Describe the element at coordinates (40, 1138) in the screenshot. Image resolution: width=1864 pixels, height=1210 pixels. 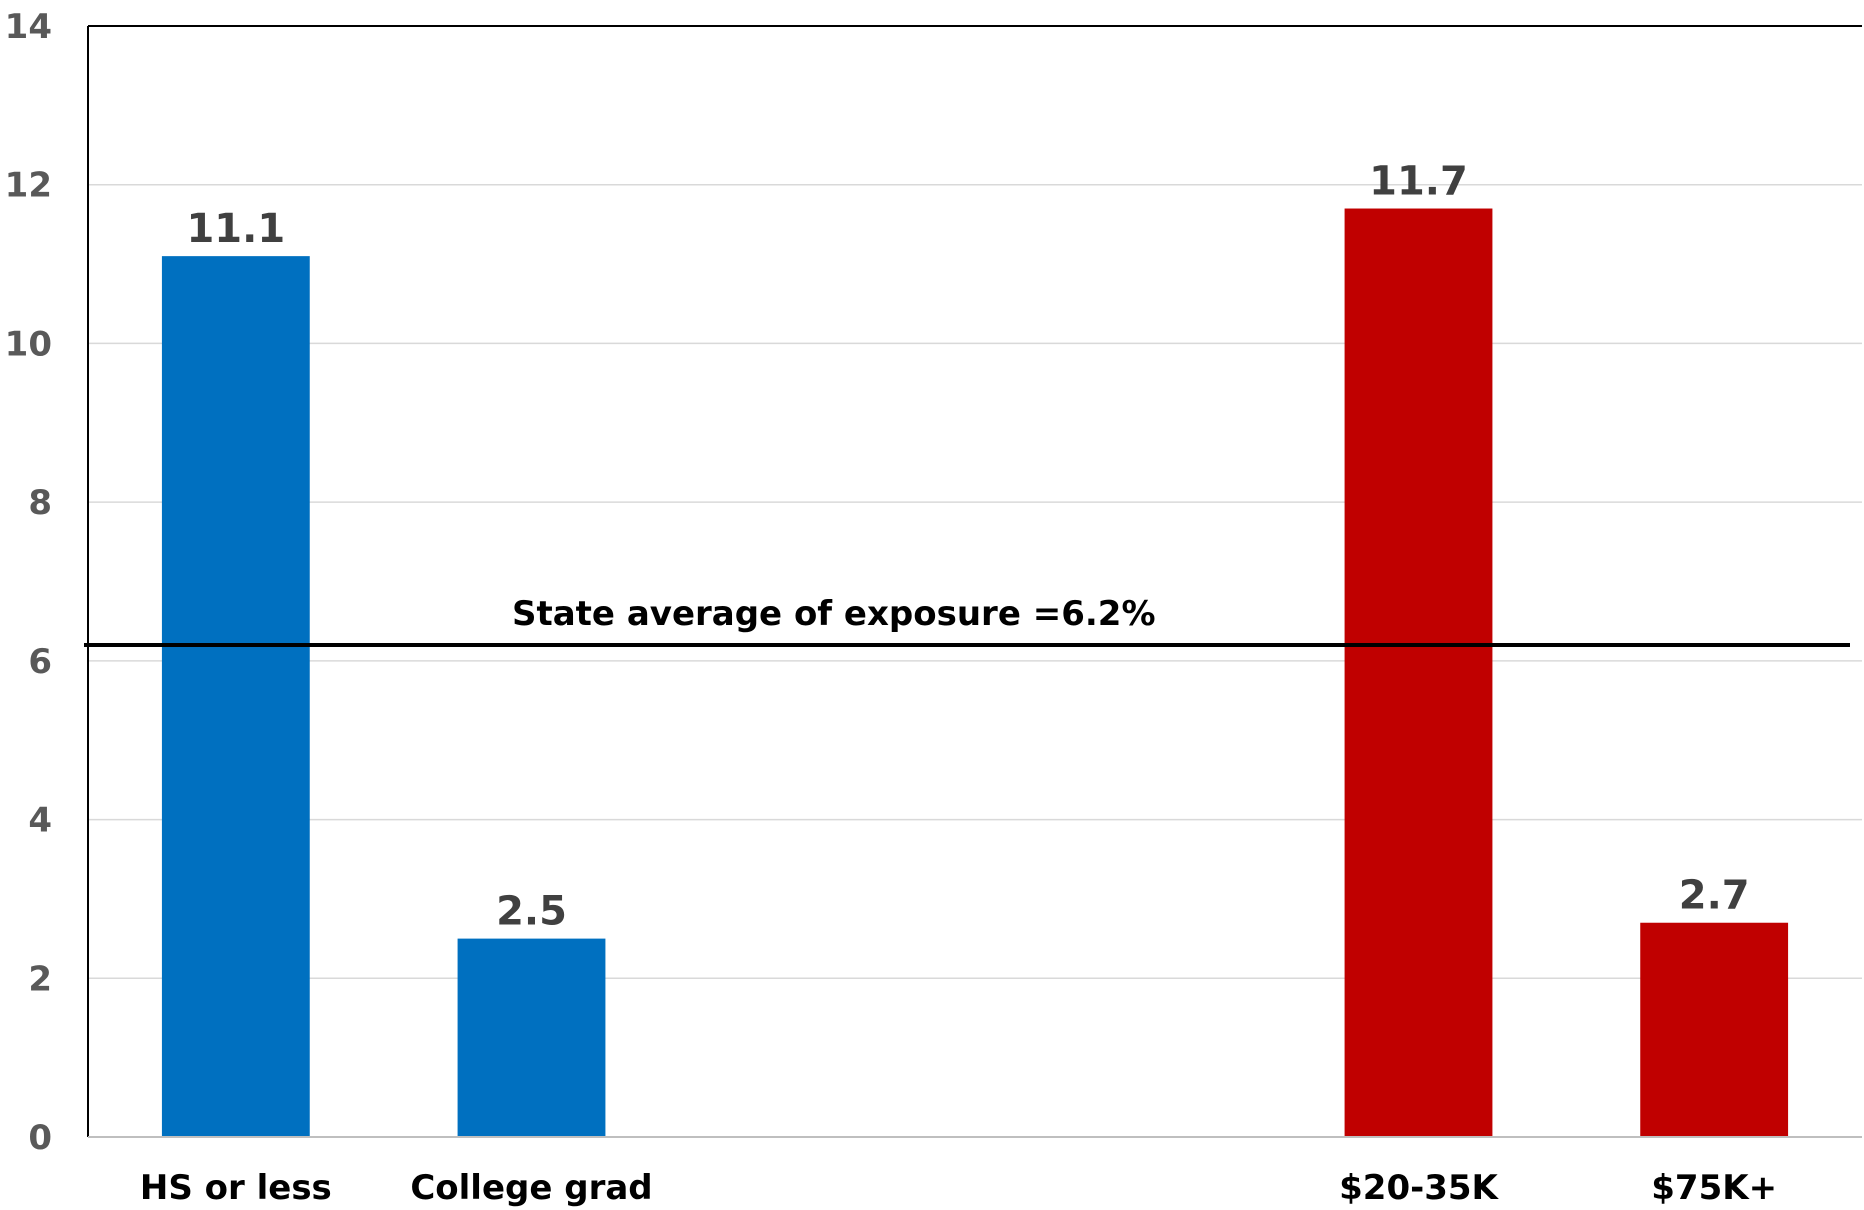
I see `y-tick-label: 0` at that location.